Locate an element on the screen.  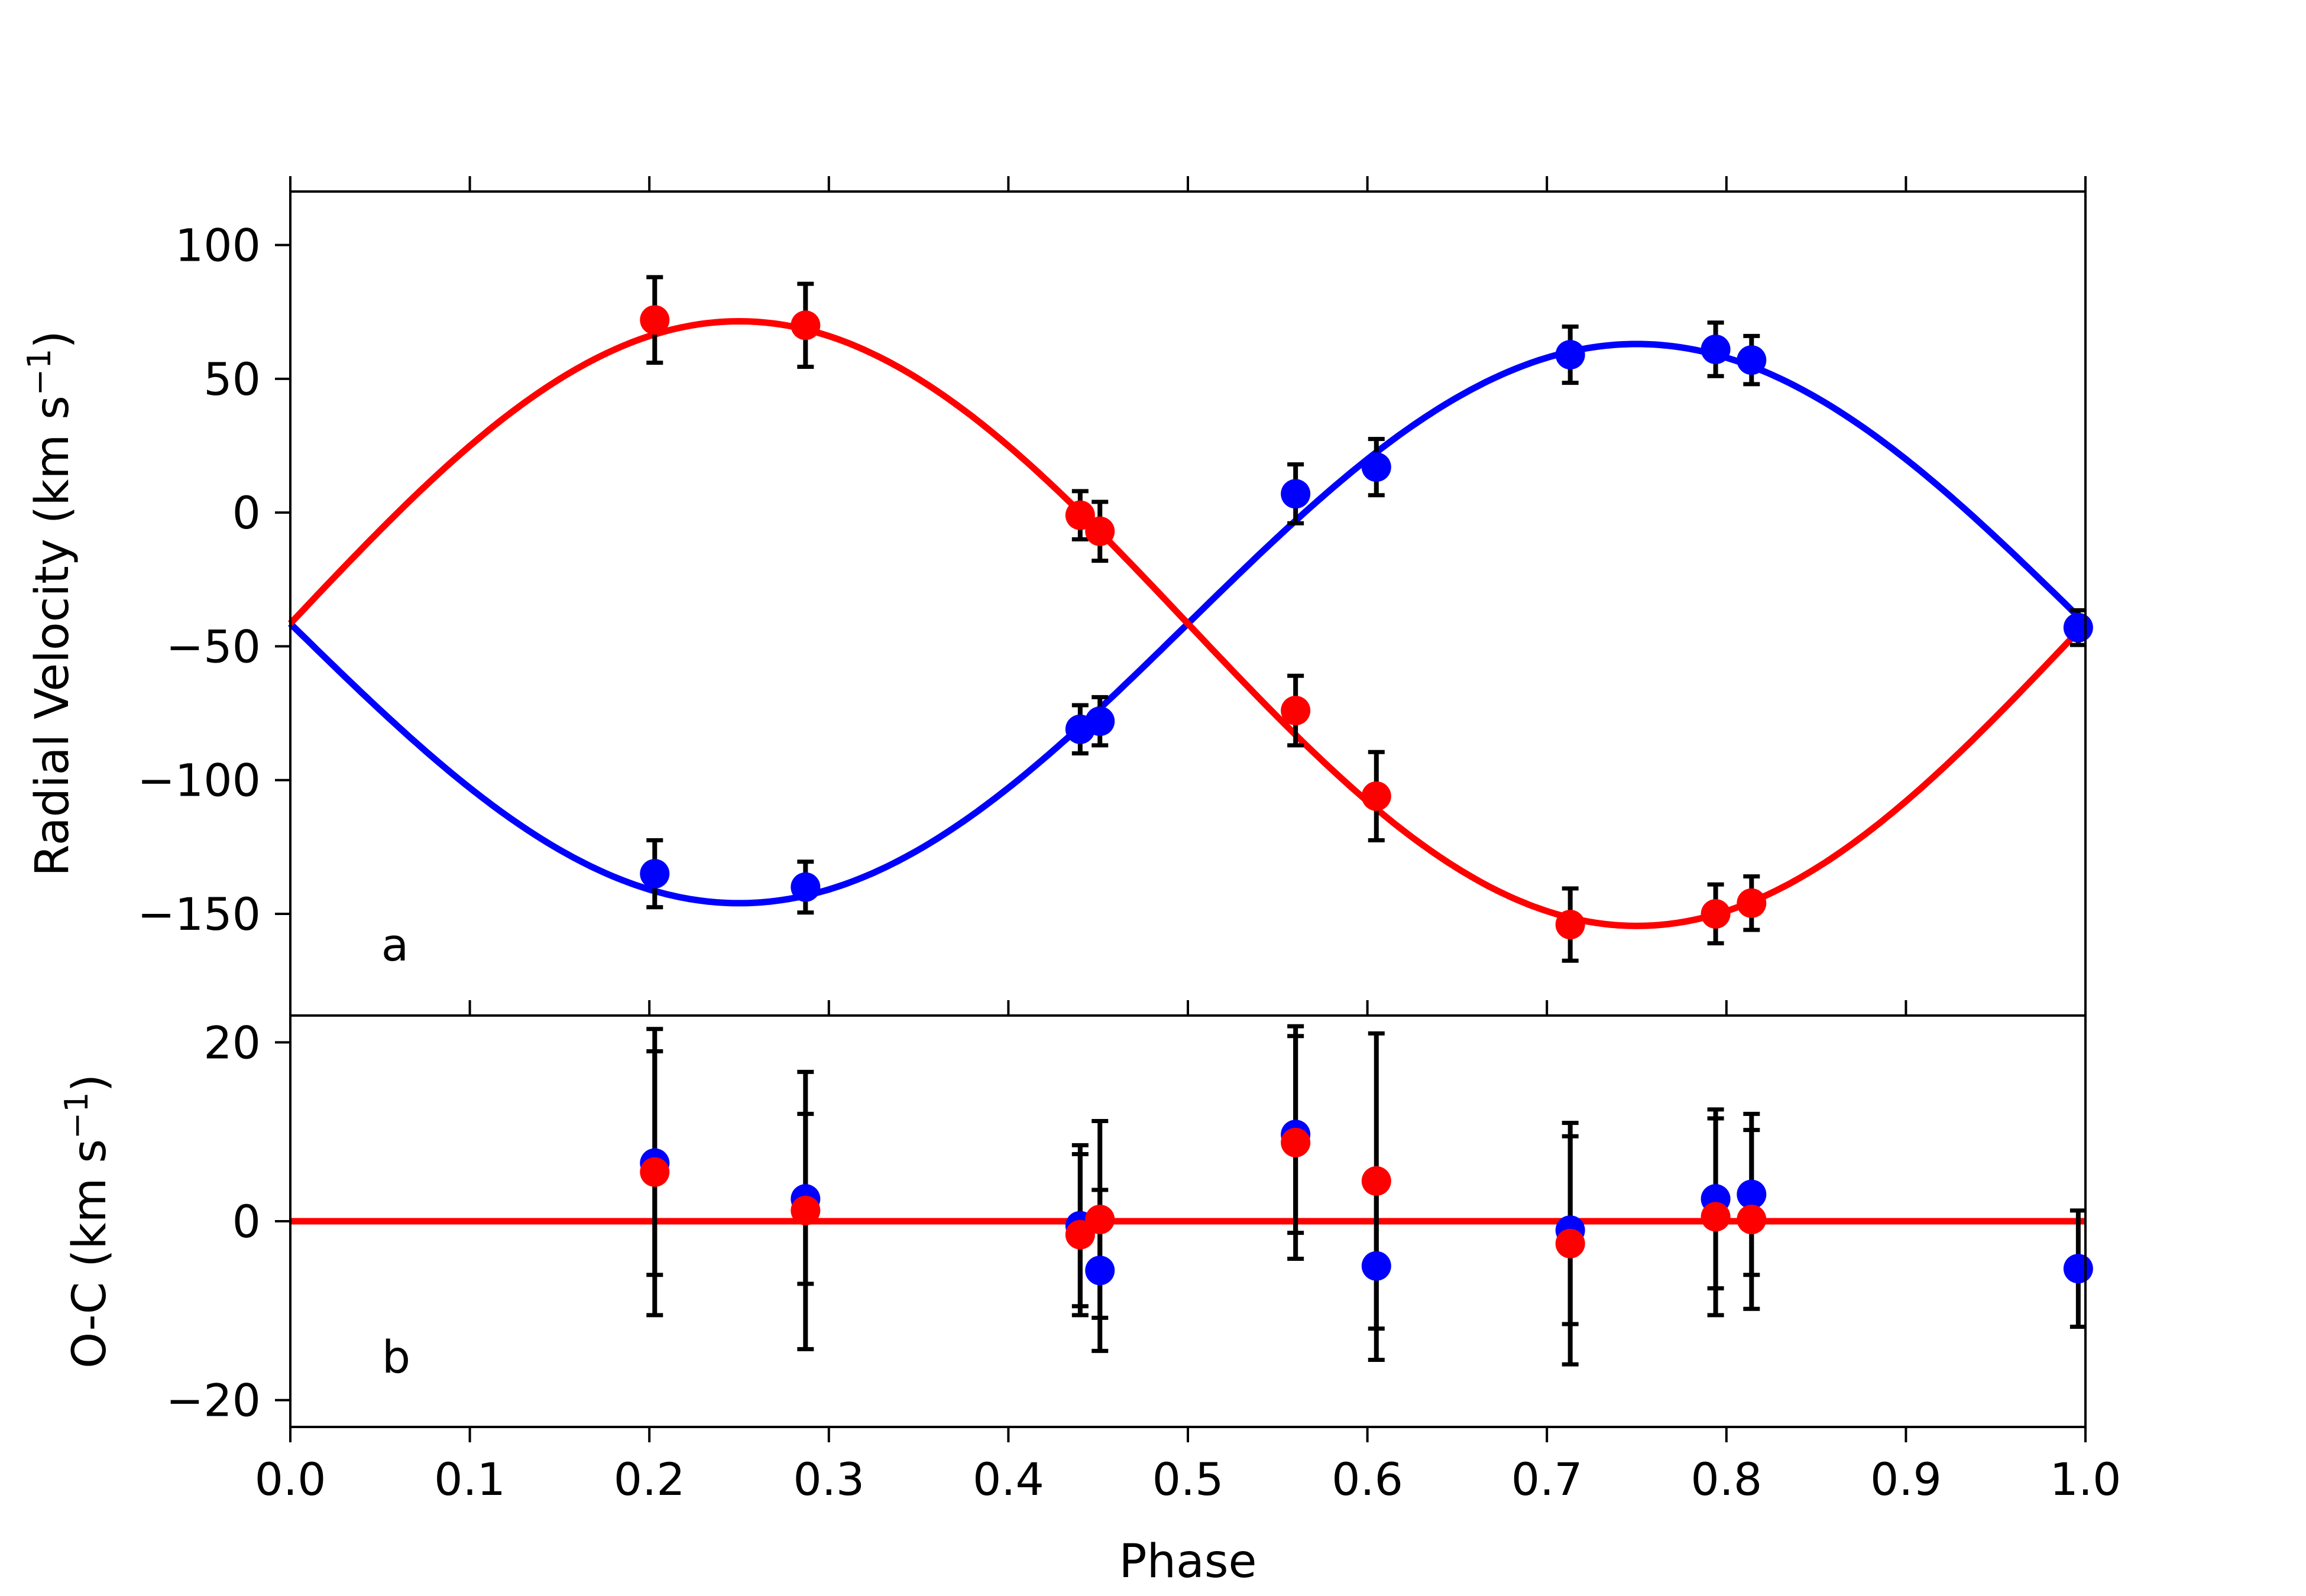
panel-a-y-tick-label: −100 is located at coordinates (199, 780).